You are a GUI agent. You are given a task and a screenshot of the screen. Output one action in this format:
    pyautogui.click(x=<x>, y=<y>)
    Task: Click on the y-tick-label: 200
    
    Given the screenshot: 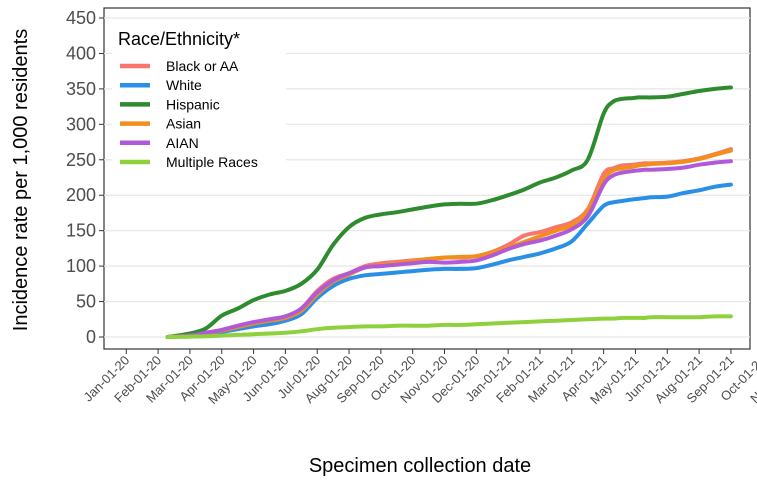 What is the action you would take?
    pyautogui.click(x=81, y=195)
    